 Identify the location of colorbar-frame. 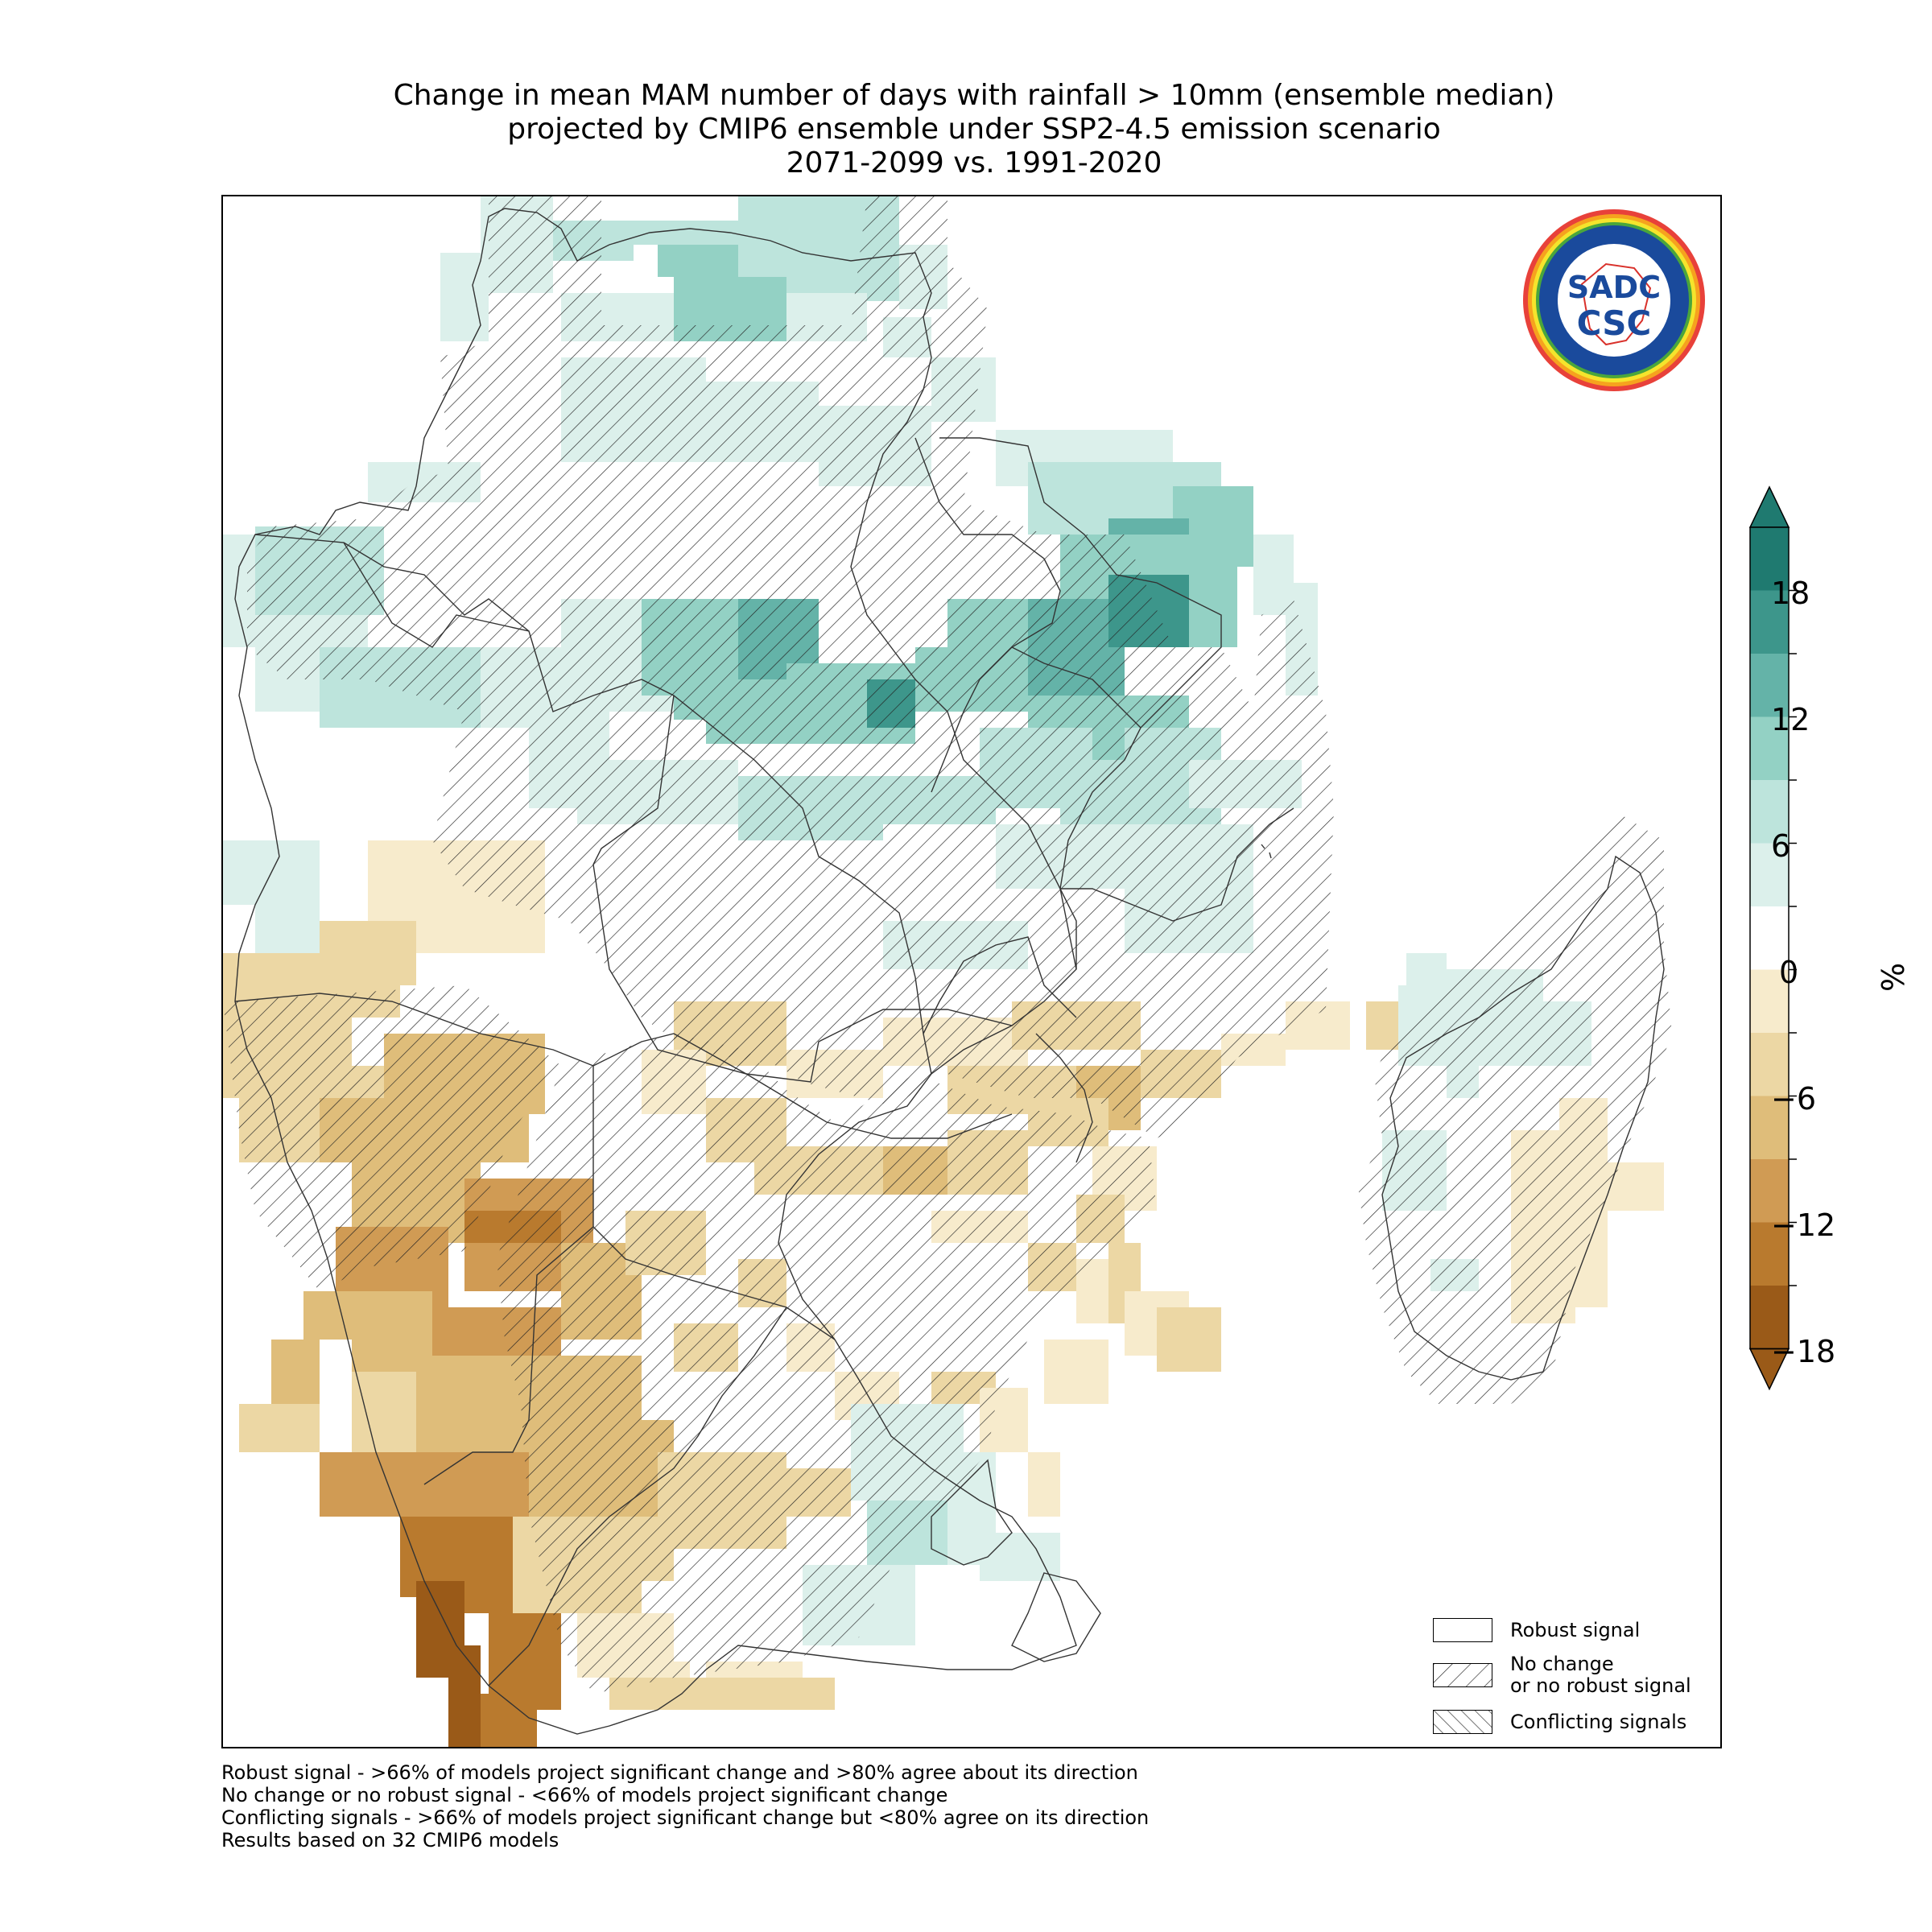
(1770, 938).